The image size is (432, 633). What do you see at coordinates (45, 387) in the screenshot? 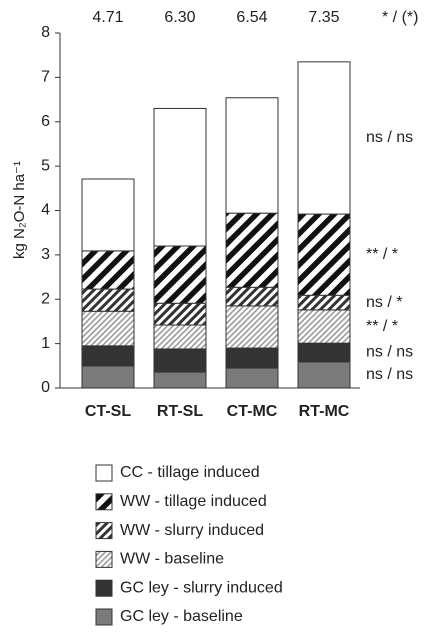
I see `y-tick-label: 0` at bounding box center [45, 387].